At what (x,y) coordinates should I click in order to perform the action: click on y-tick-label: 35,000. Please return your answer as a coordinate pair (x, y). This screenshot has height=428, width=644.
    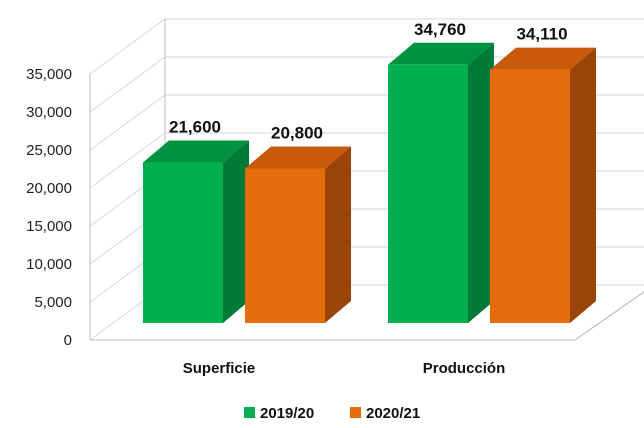
    Looking at the image, I should click on (49, 74).